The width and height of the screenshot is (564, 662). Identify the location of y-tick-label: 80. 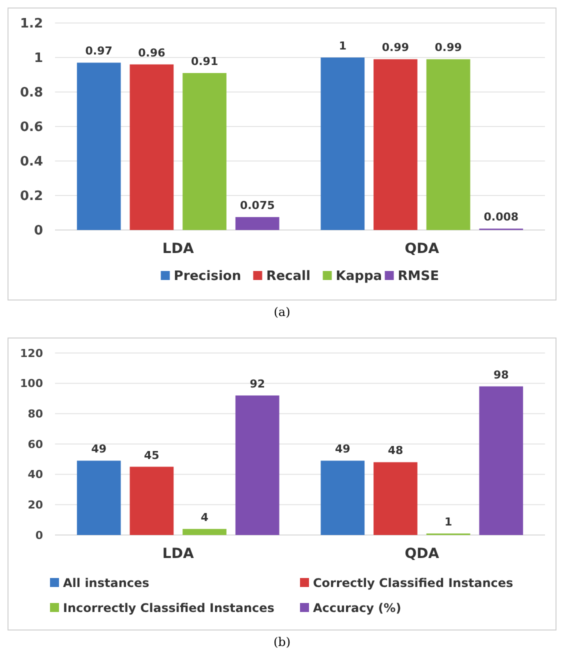
(36, 414).